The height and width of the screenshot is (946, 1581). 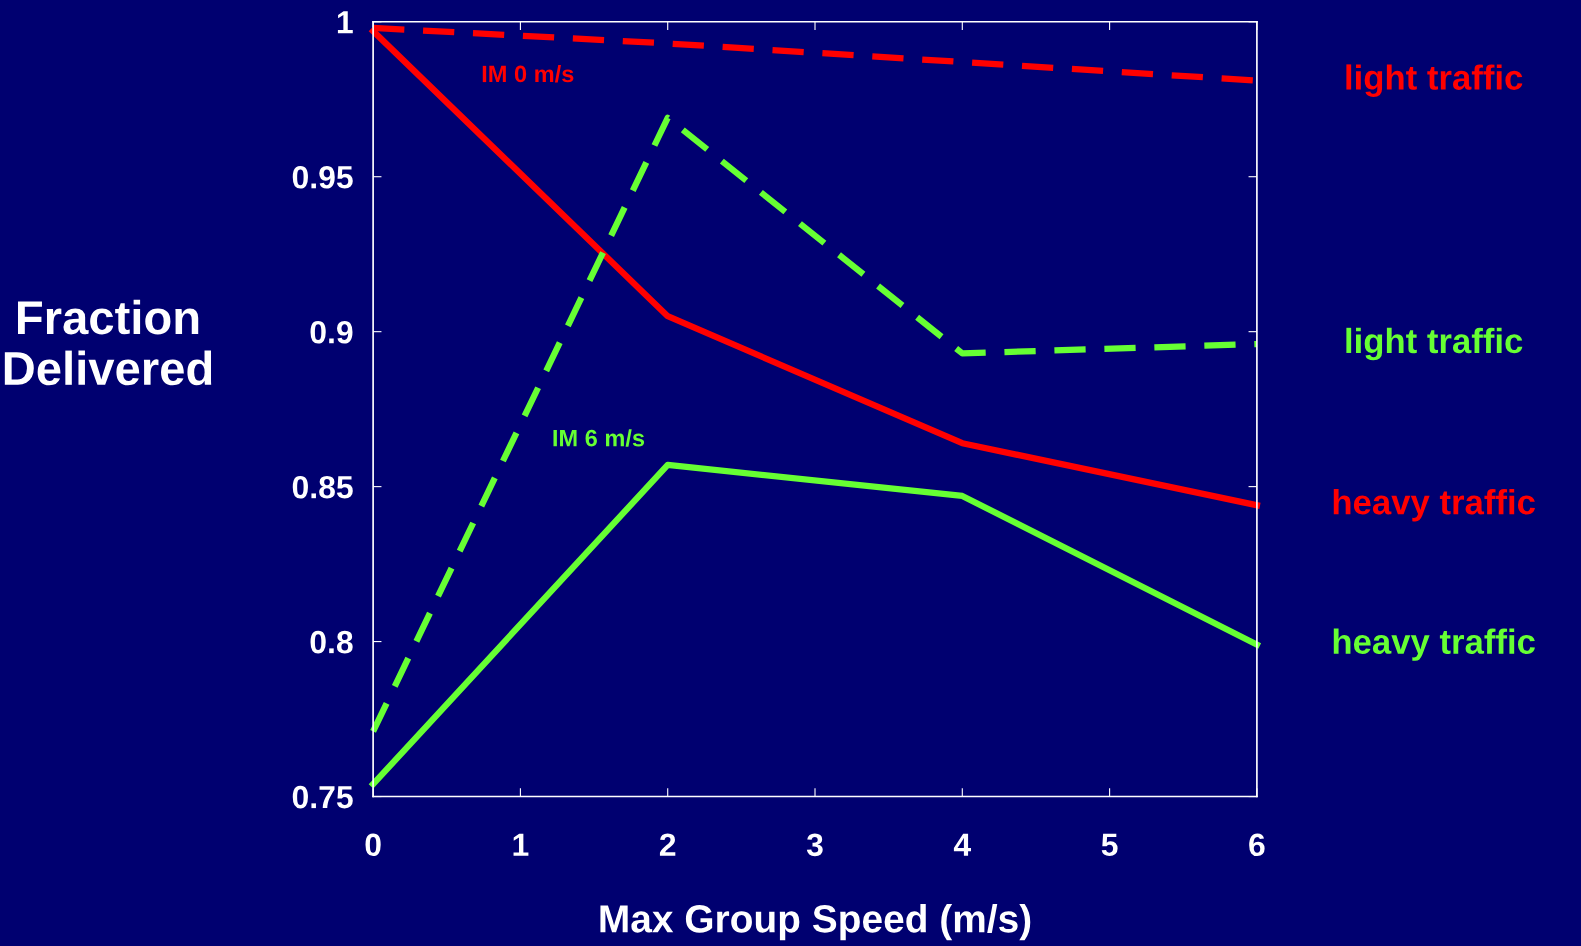 I want to click on y-tick-label: 0.8, so click(x=331, y=642).